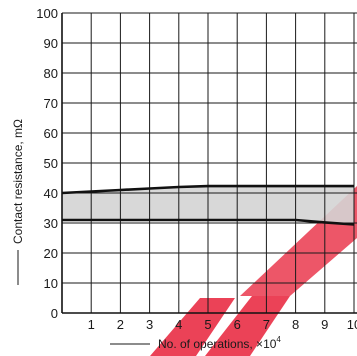 The image size is (357, 356). I want to click on upper-limit-line, so click(207, 189).